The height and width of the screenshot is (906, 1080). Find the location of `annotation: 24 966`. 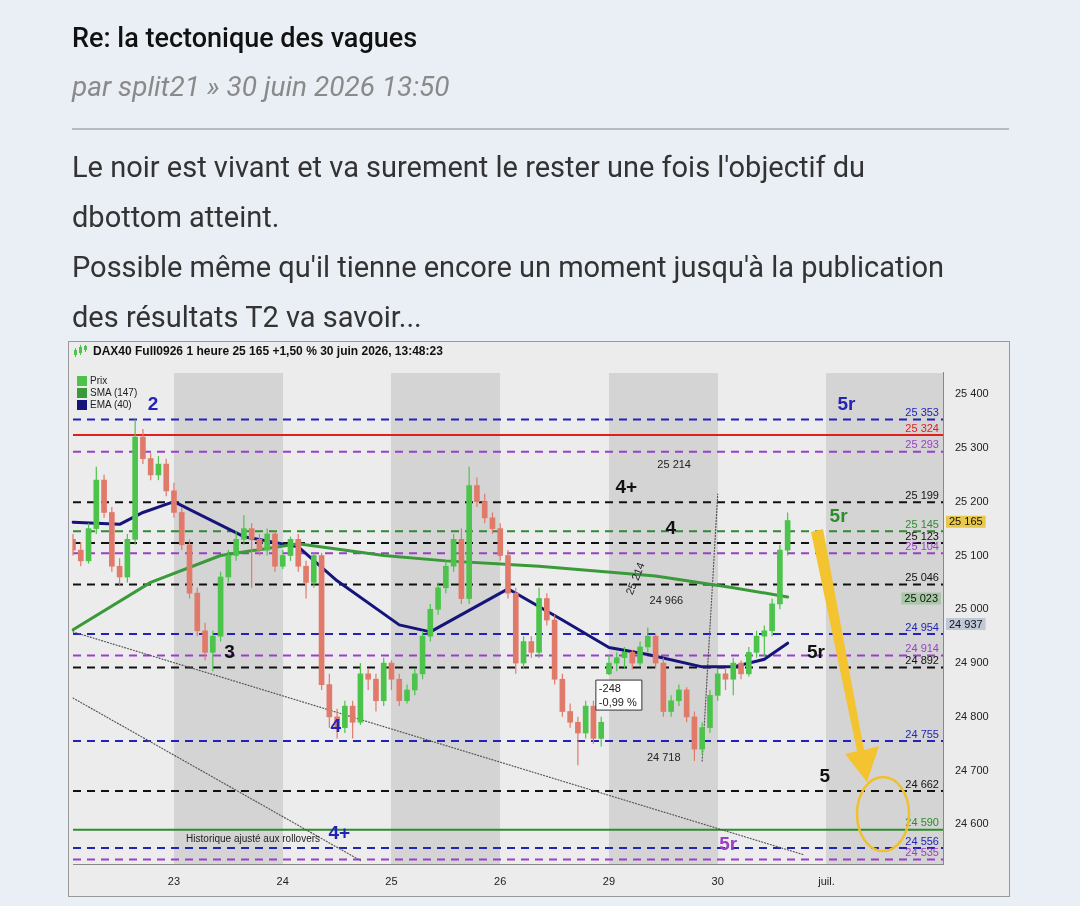

annotation: 24 966 is located at coordinates (666, 599).